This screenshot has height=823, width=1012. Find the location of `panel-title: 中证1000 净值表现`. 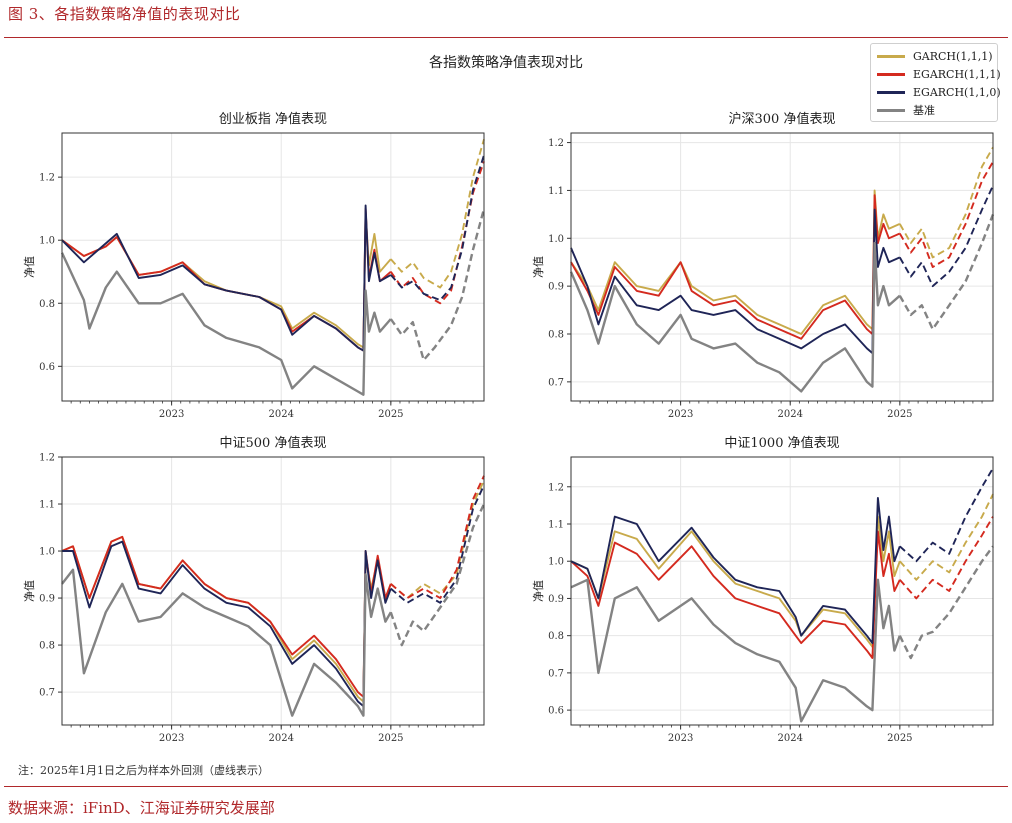

panel-title: 中证1000 净值表现 is located at coordinates (781, 443).